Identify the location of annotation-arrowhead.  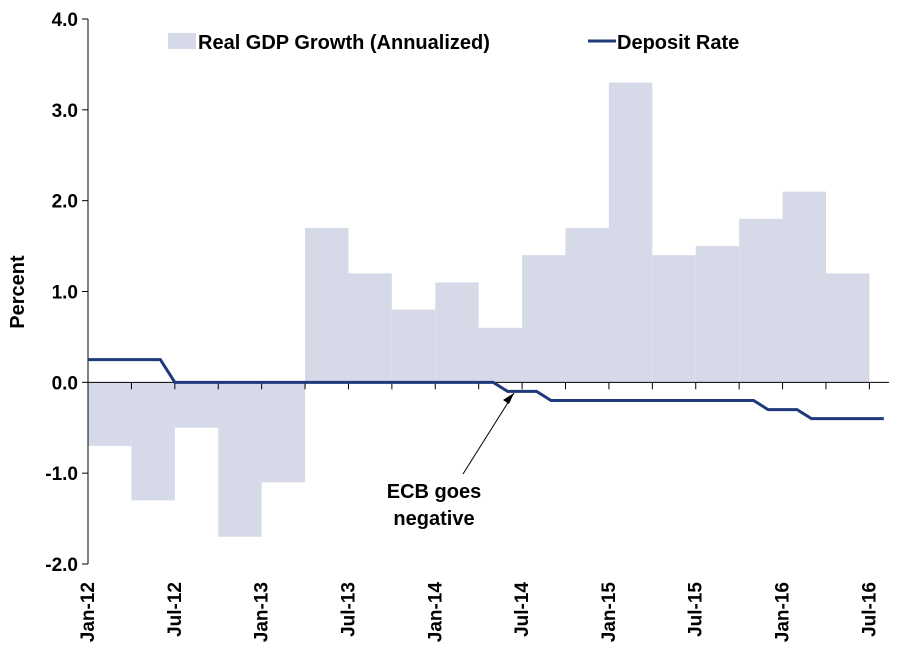
(508, 398).